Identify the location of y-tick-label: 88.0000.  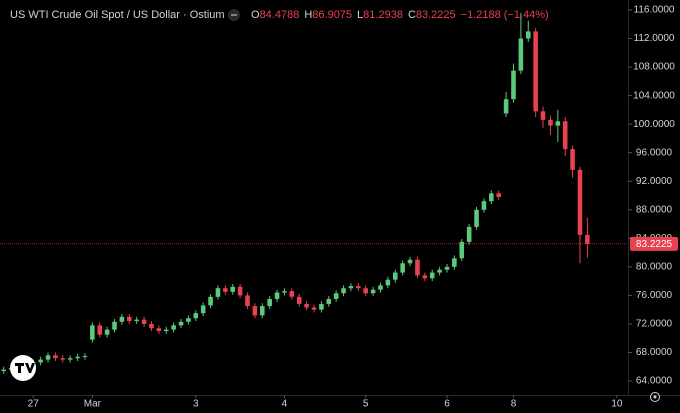
(654, 209).